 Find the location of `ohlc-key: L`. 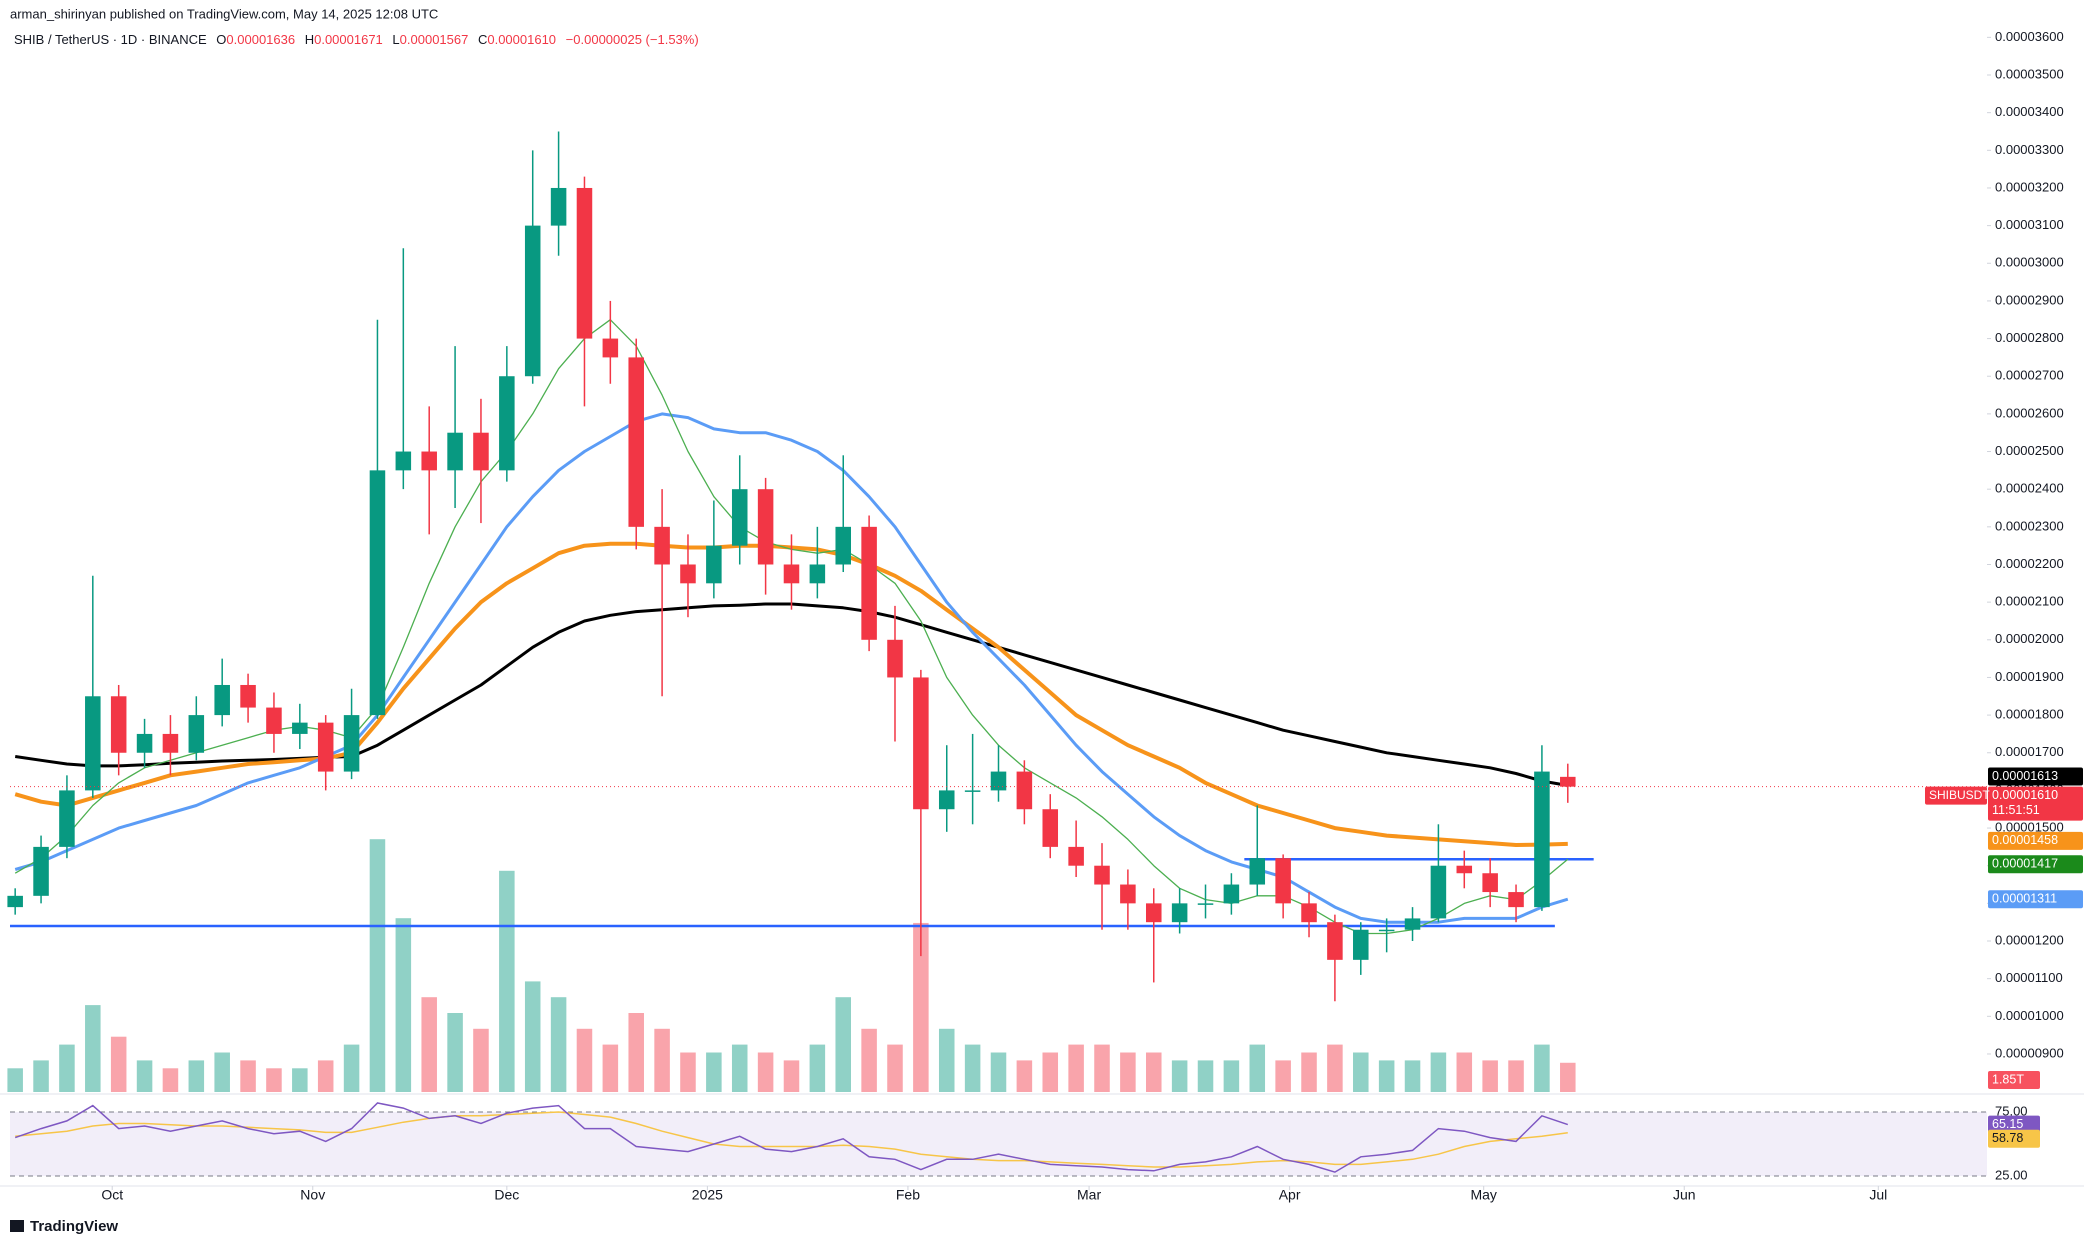

ohlc-key: L is located at coordinates (395, 39).